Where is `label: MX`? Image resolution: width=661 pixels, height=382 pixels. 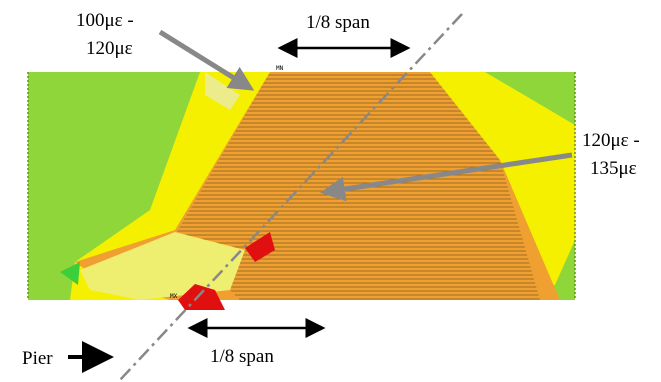
label: MX is located at coordinates (174, 296).